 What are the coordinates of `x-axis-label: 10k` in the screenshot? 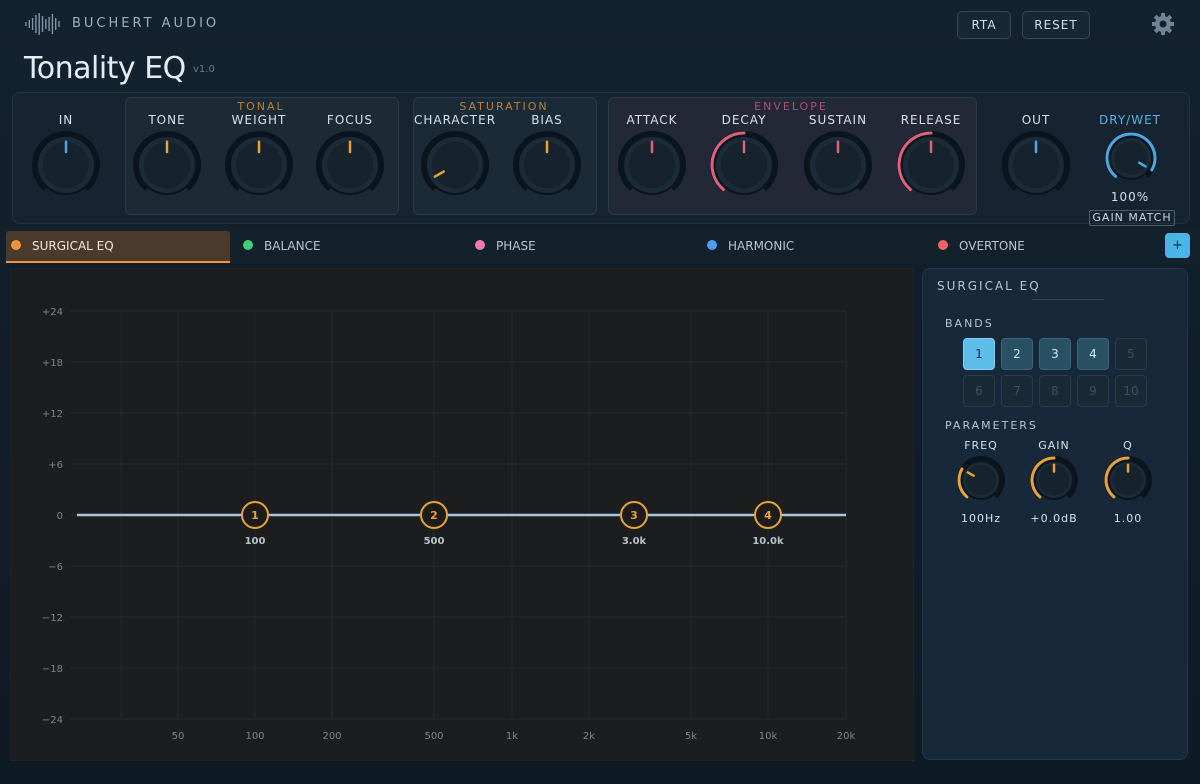 It's located at (768, 736).